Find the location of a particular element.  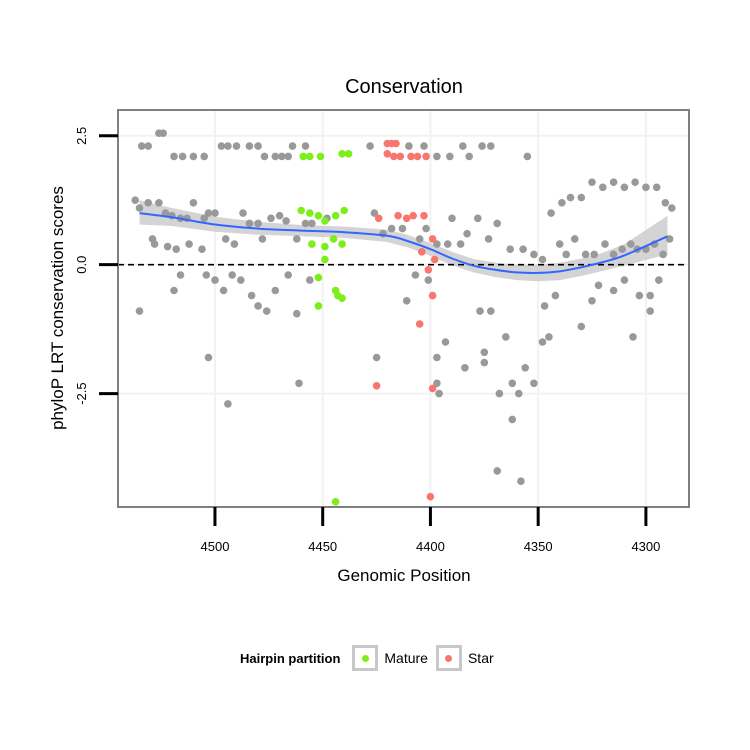

legend-key-star is located at coordinates (448, 658).